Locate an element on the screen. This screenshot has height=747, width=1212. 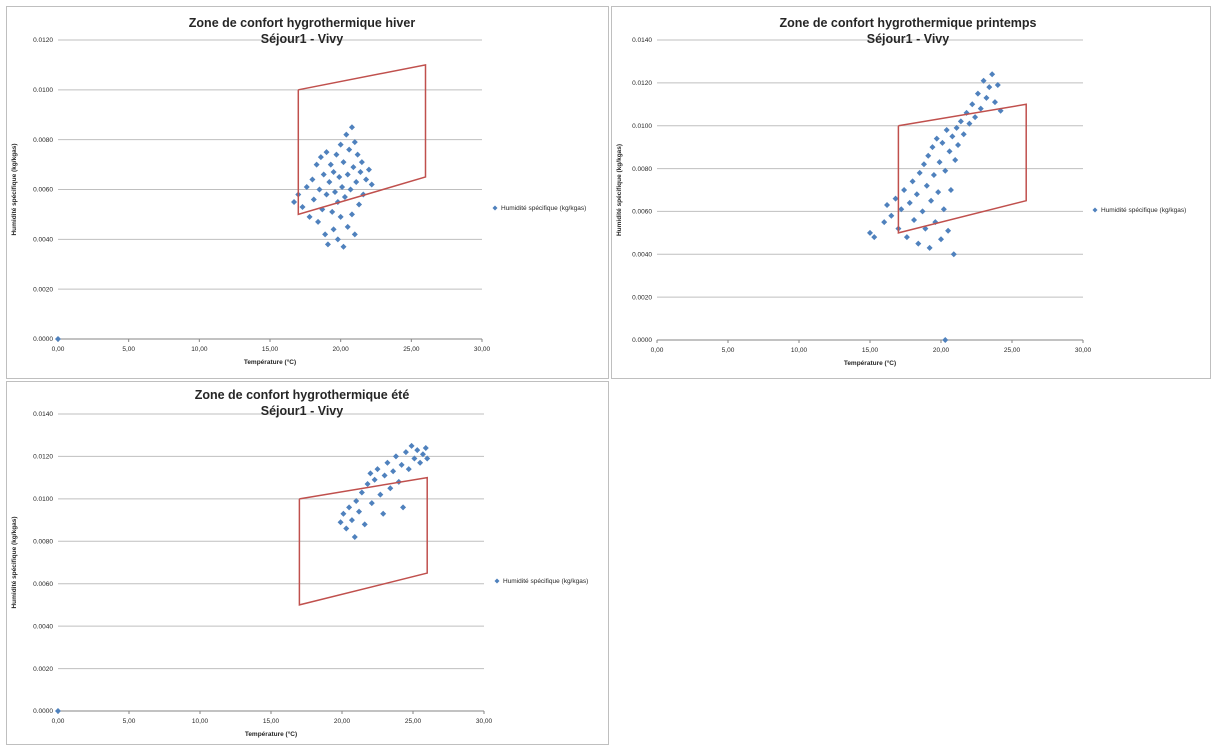
y-tick-label: 0.0140 is located at coordinates (43, 414).